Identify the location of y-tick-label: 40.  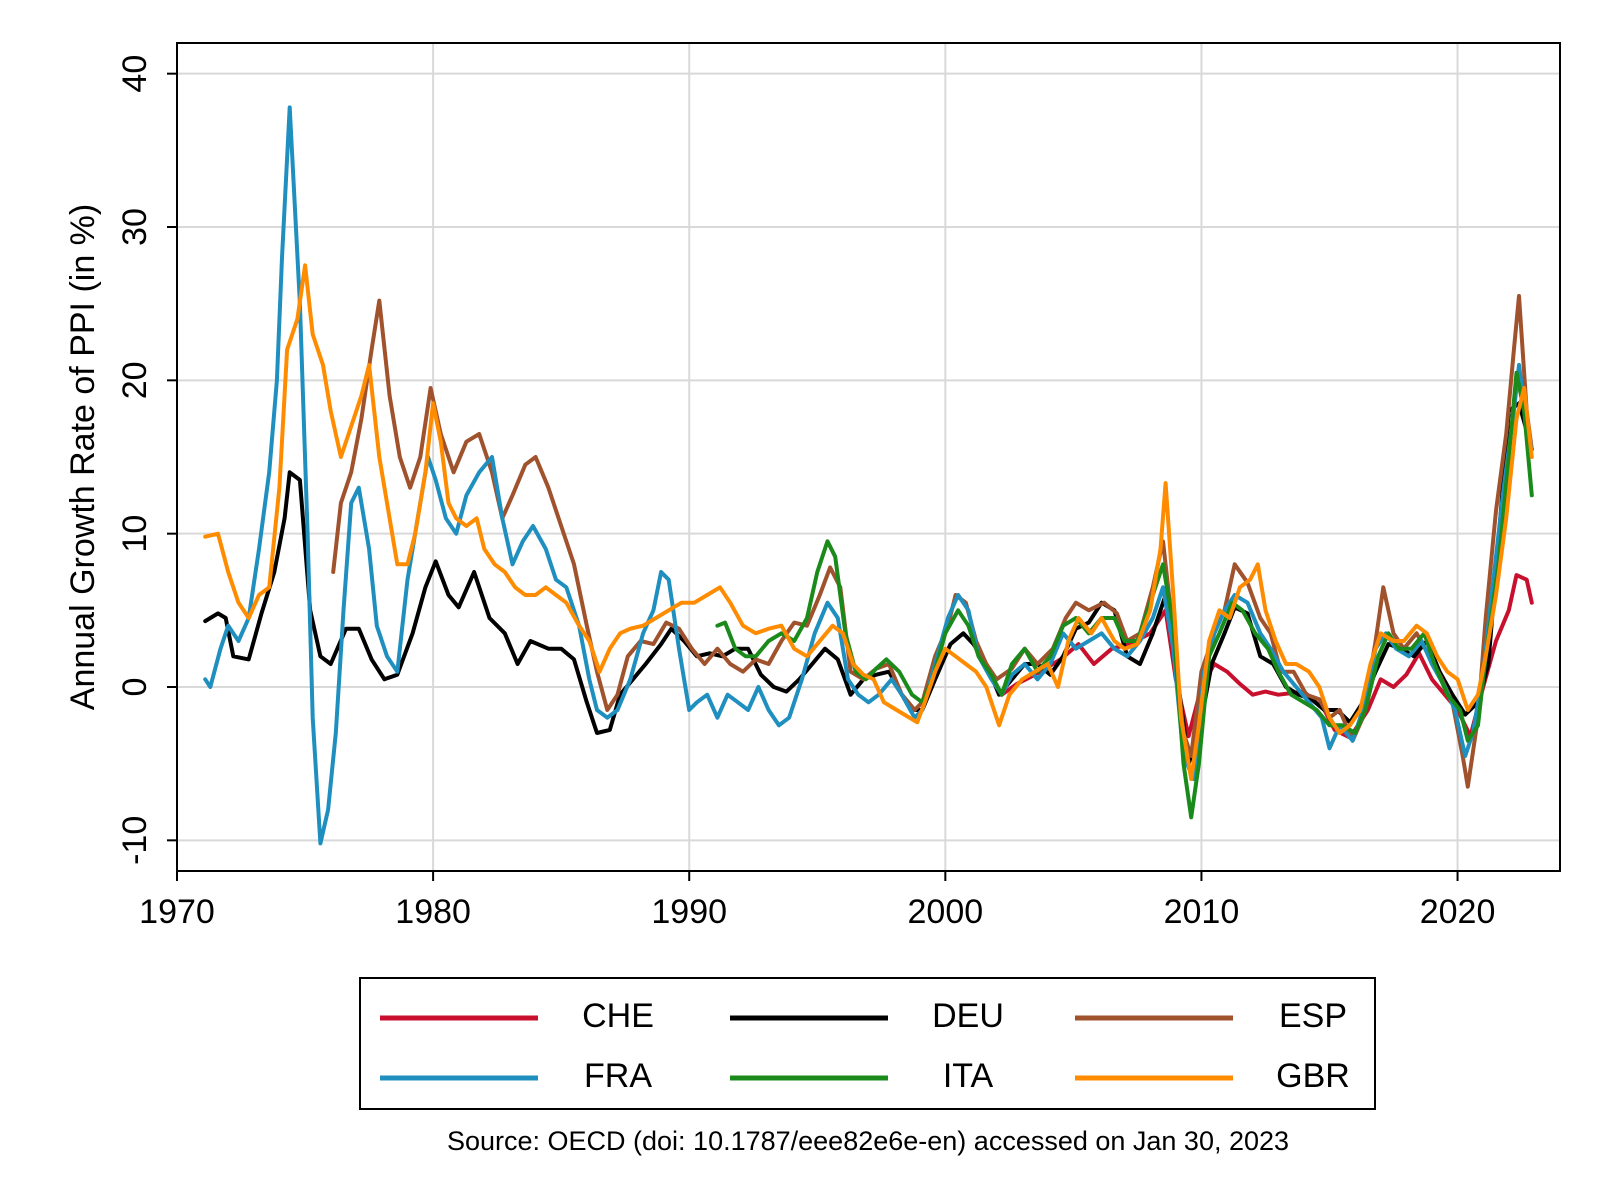
(135, 74).